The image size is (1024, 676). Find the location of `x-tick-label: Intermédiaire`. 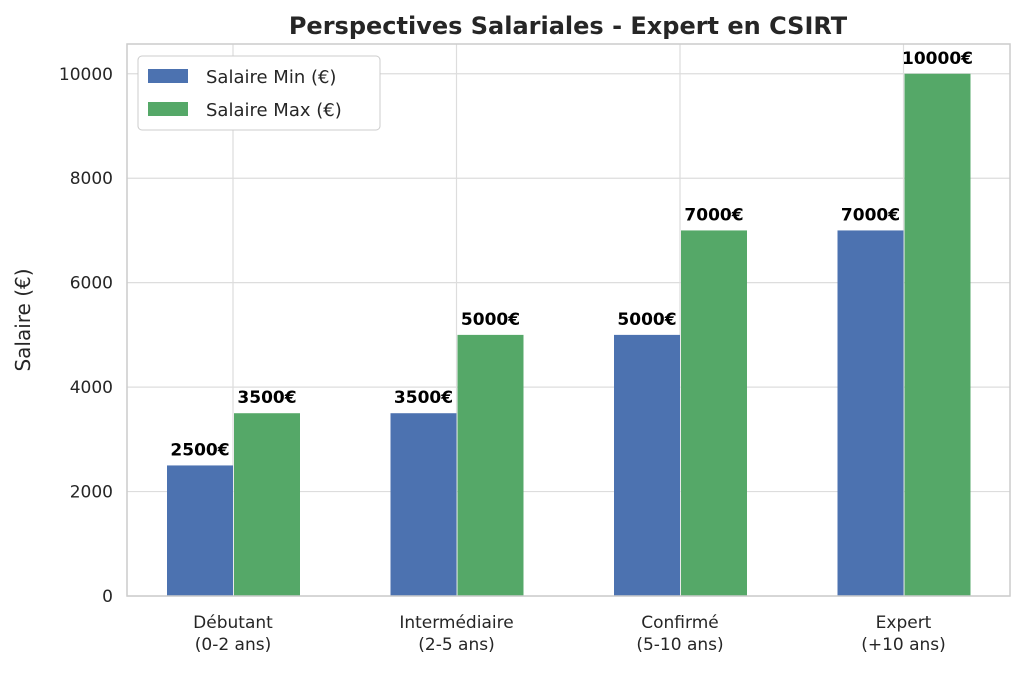

x-tick-label: Intermédiaire is located at coordinates (456, 623).